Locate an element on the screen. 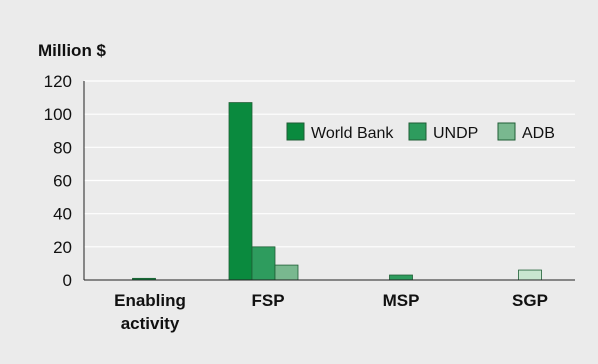  x-category-label: SGP is located at coordinates (530, 300).